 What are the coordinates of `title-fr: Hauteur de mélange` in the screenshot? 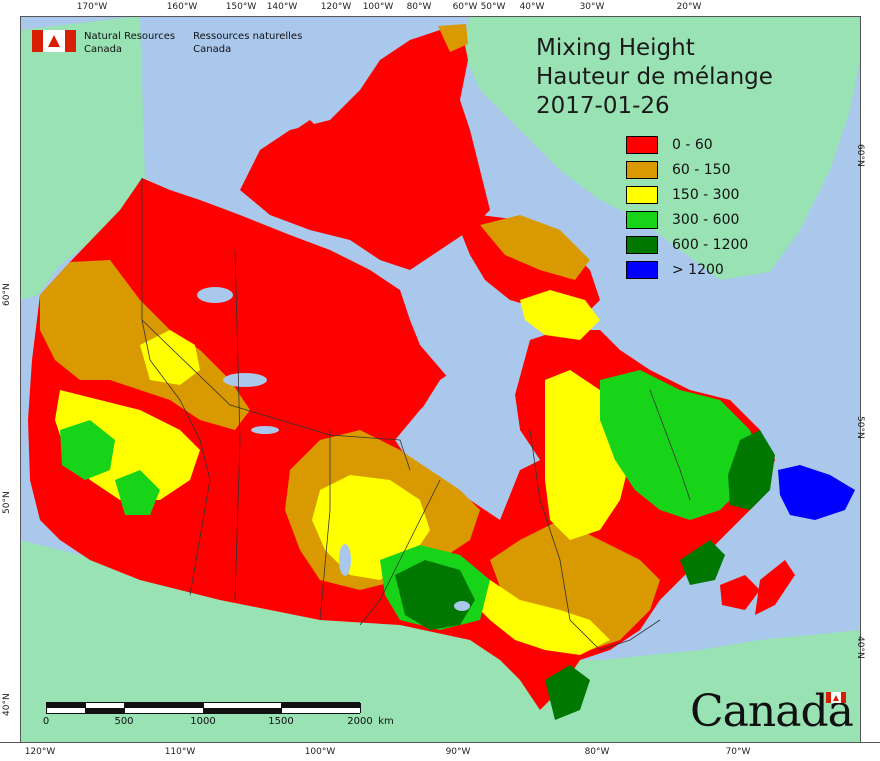 It's located at (654, 77).